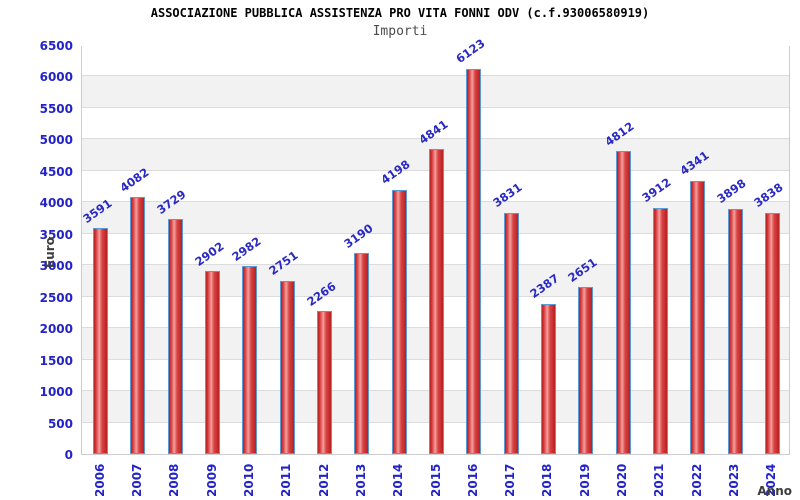  What do you see at coordinates (436, 301) in the screenshot?
I see `bar-2015` at bounding box center [436, 301].